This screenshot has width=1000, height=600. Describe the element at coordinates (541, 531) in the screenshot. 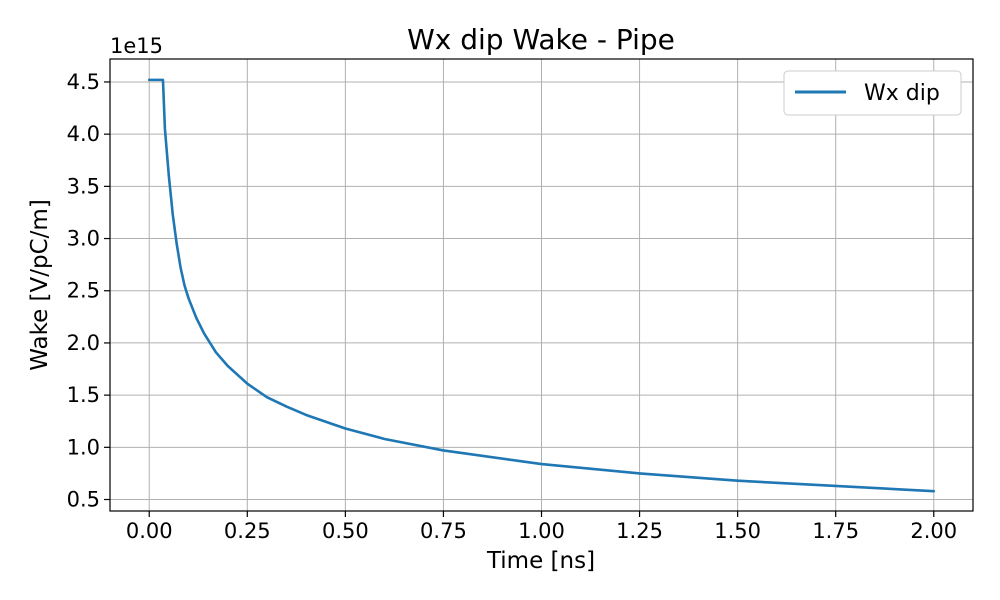

I see `x-tick-label: 1.00` at that location.